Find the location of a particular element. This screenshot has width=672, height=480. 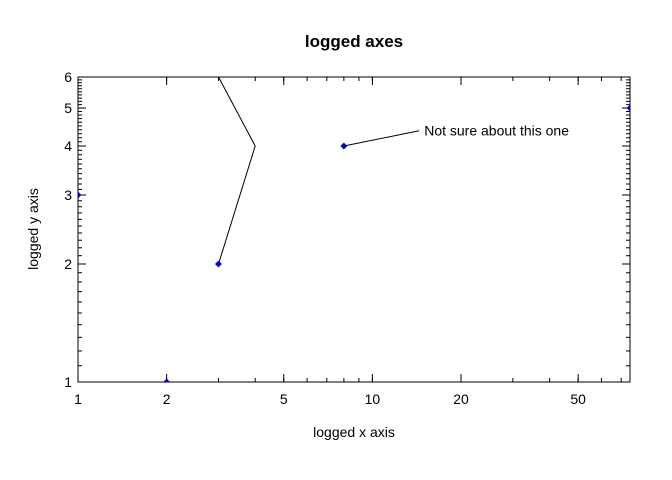

x-tick-label: 10 is located at coordinates (373, 399).